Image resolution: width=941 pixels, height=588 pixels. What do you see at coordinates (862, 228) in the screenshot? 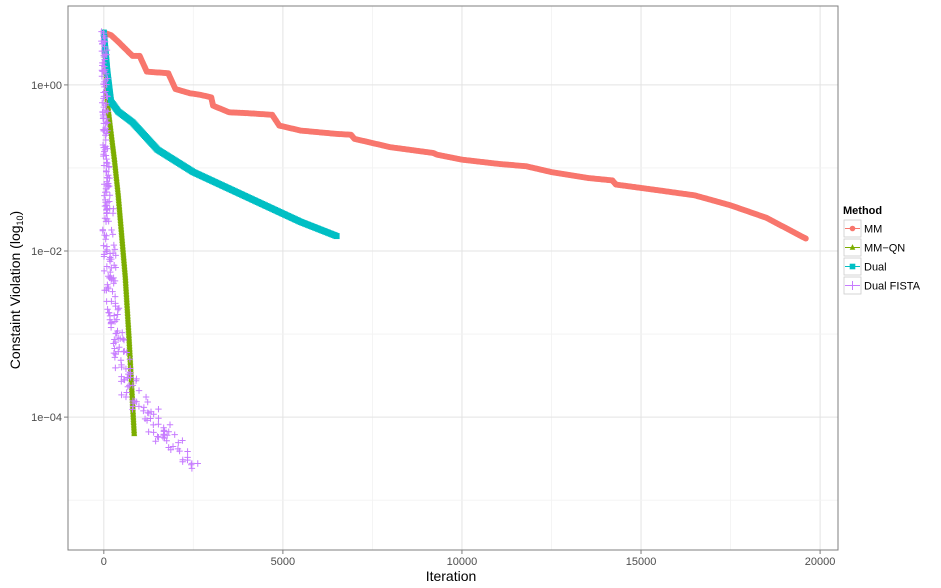
I see `legend-item: MM` at bounding box center [862, 228].